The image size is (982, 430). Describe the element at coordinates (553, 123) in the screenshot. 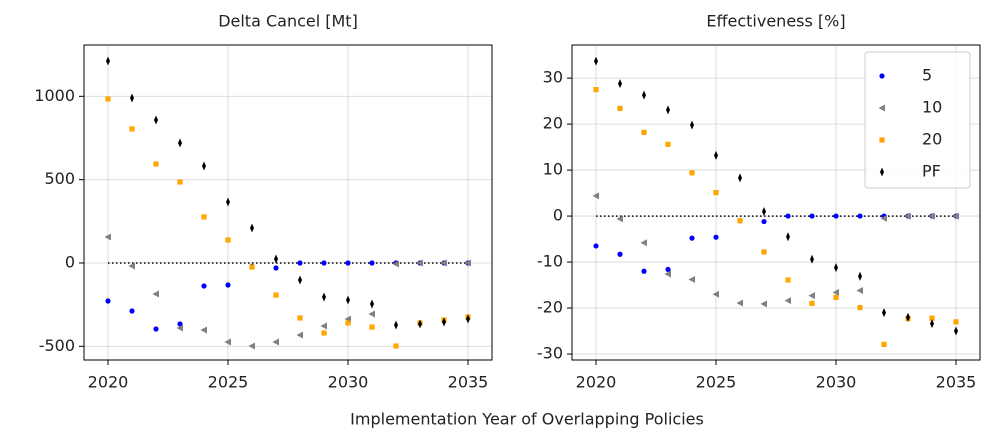

I see `y-tick-label: 20` at that location.